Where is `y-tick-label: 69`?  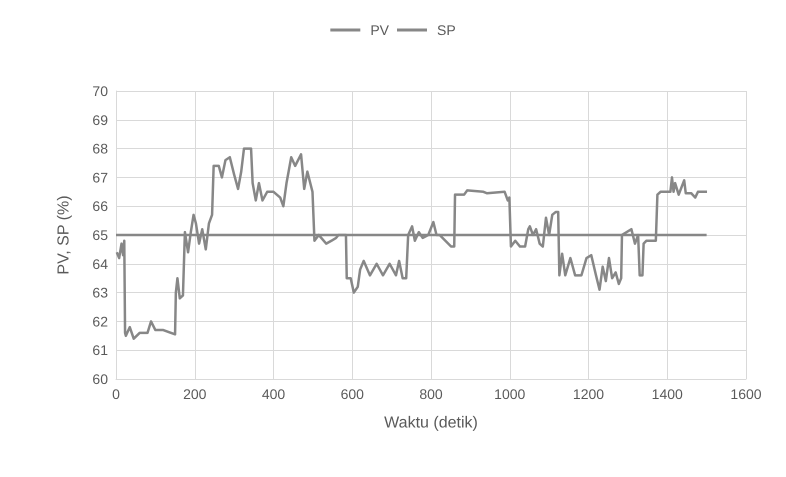
y-tick-label: 69 is located at coordinates (100, 120).